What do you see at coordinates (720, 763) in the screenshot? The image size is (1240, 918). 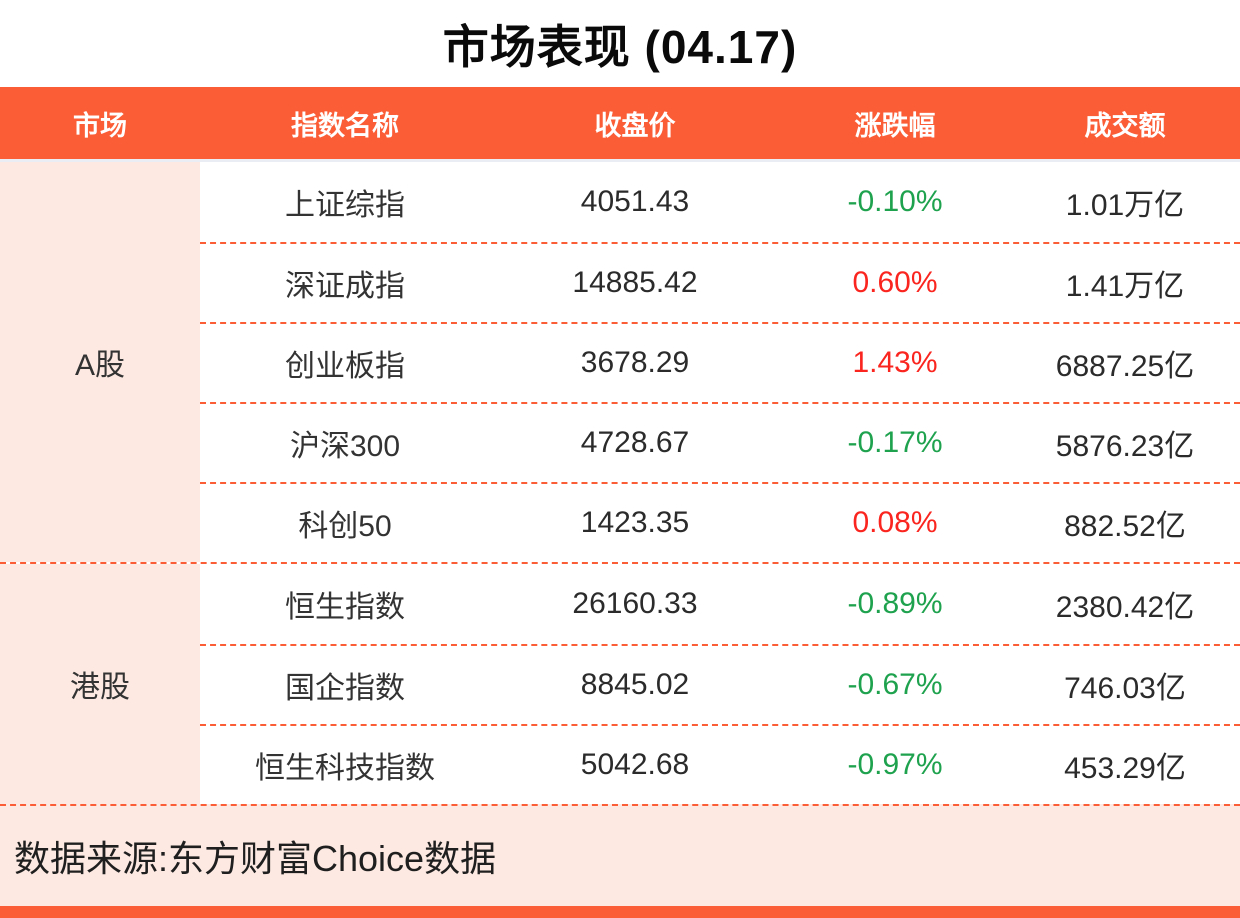 I see `table-row: 恒生科技指数 5042.68 -0.97% 453.29亿` at bounding box center [720, 763].